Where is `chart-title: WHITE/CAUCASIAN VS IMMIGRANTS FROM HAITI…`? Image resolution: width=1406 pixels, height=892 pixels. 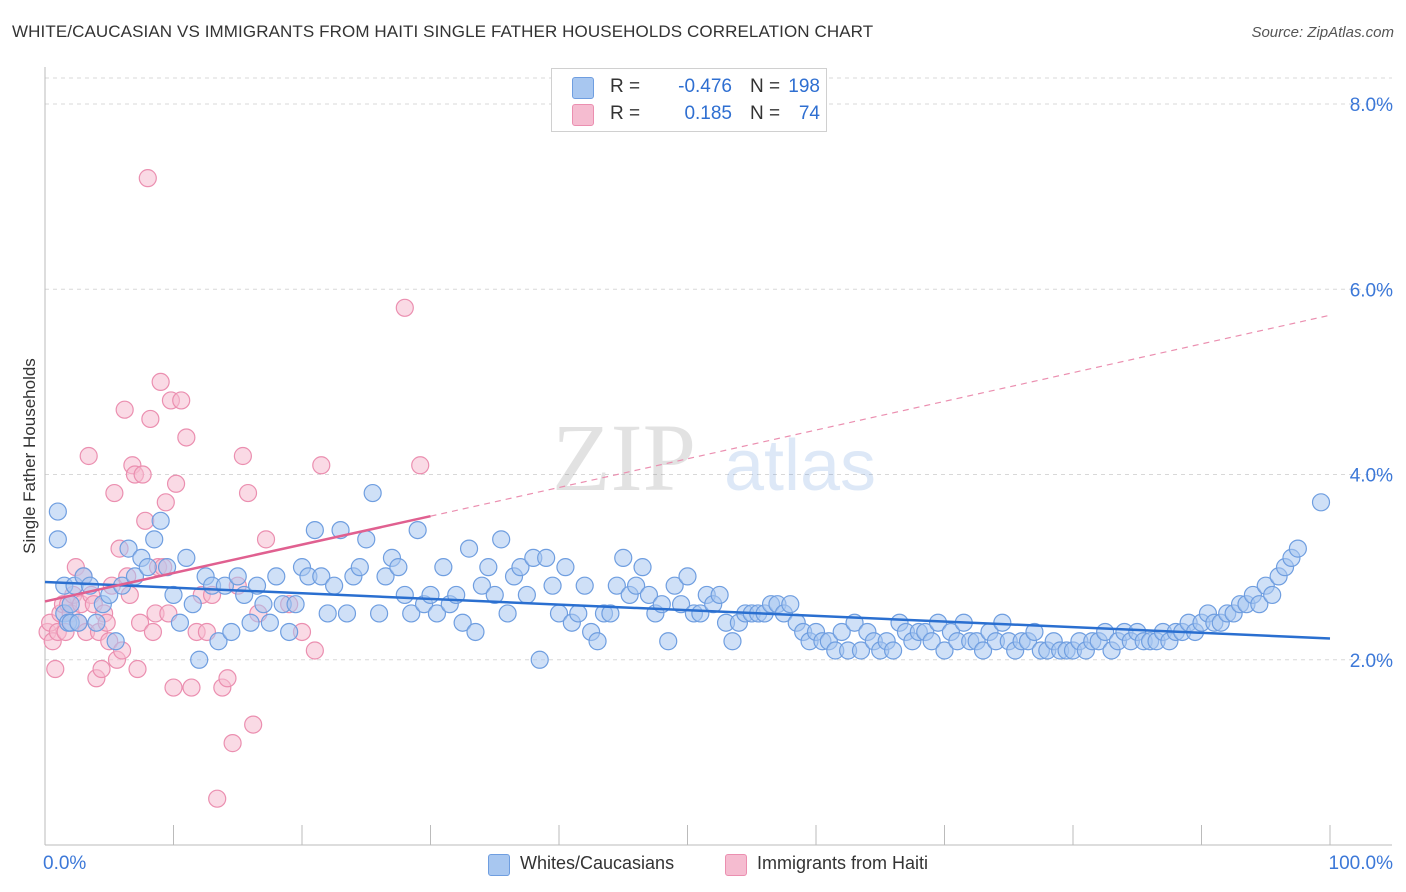
chart-title: WHITE/CAUCASIAN VS IMMIGRANTS FROM HAITI… is located at coordinates (443, 31).